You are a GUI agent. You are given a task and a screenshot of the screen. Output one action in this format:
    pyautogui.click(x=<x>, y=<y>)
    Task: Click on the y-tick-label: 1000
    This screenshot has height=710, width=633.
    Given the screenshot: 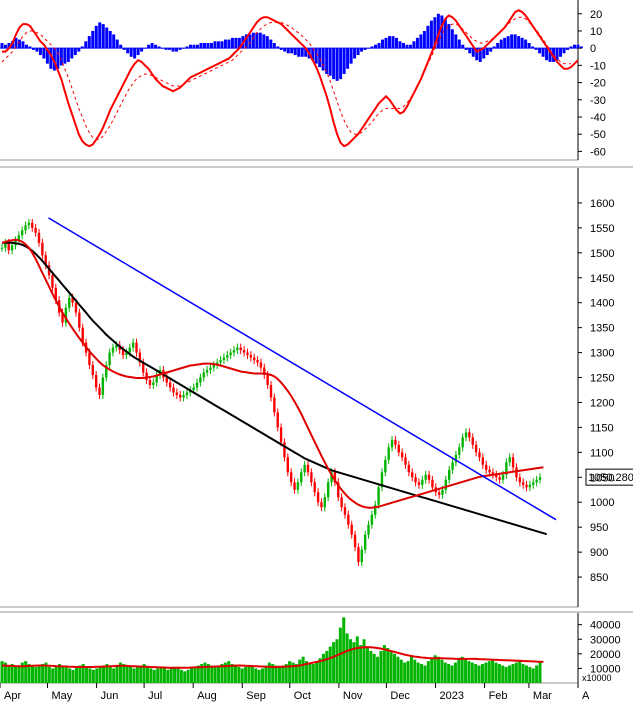 What is the action you would take?
    pyautogui.click(x=602, y=503)
    